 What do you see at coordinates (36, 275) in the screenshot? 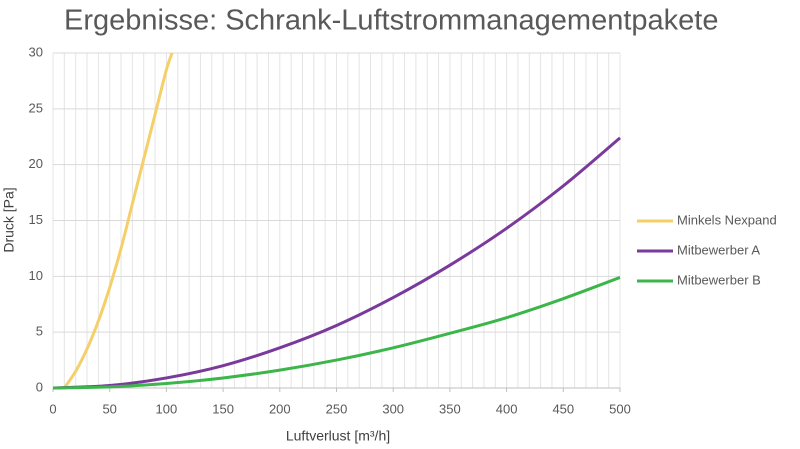
I see `y-tick-label: 10` at bounding box center [36, 275].